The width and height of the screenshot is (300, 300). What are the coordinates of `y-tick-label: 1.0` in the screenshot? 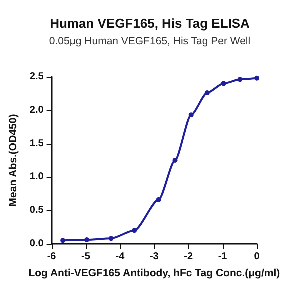 It's located at (37, 177).